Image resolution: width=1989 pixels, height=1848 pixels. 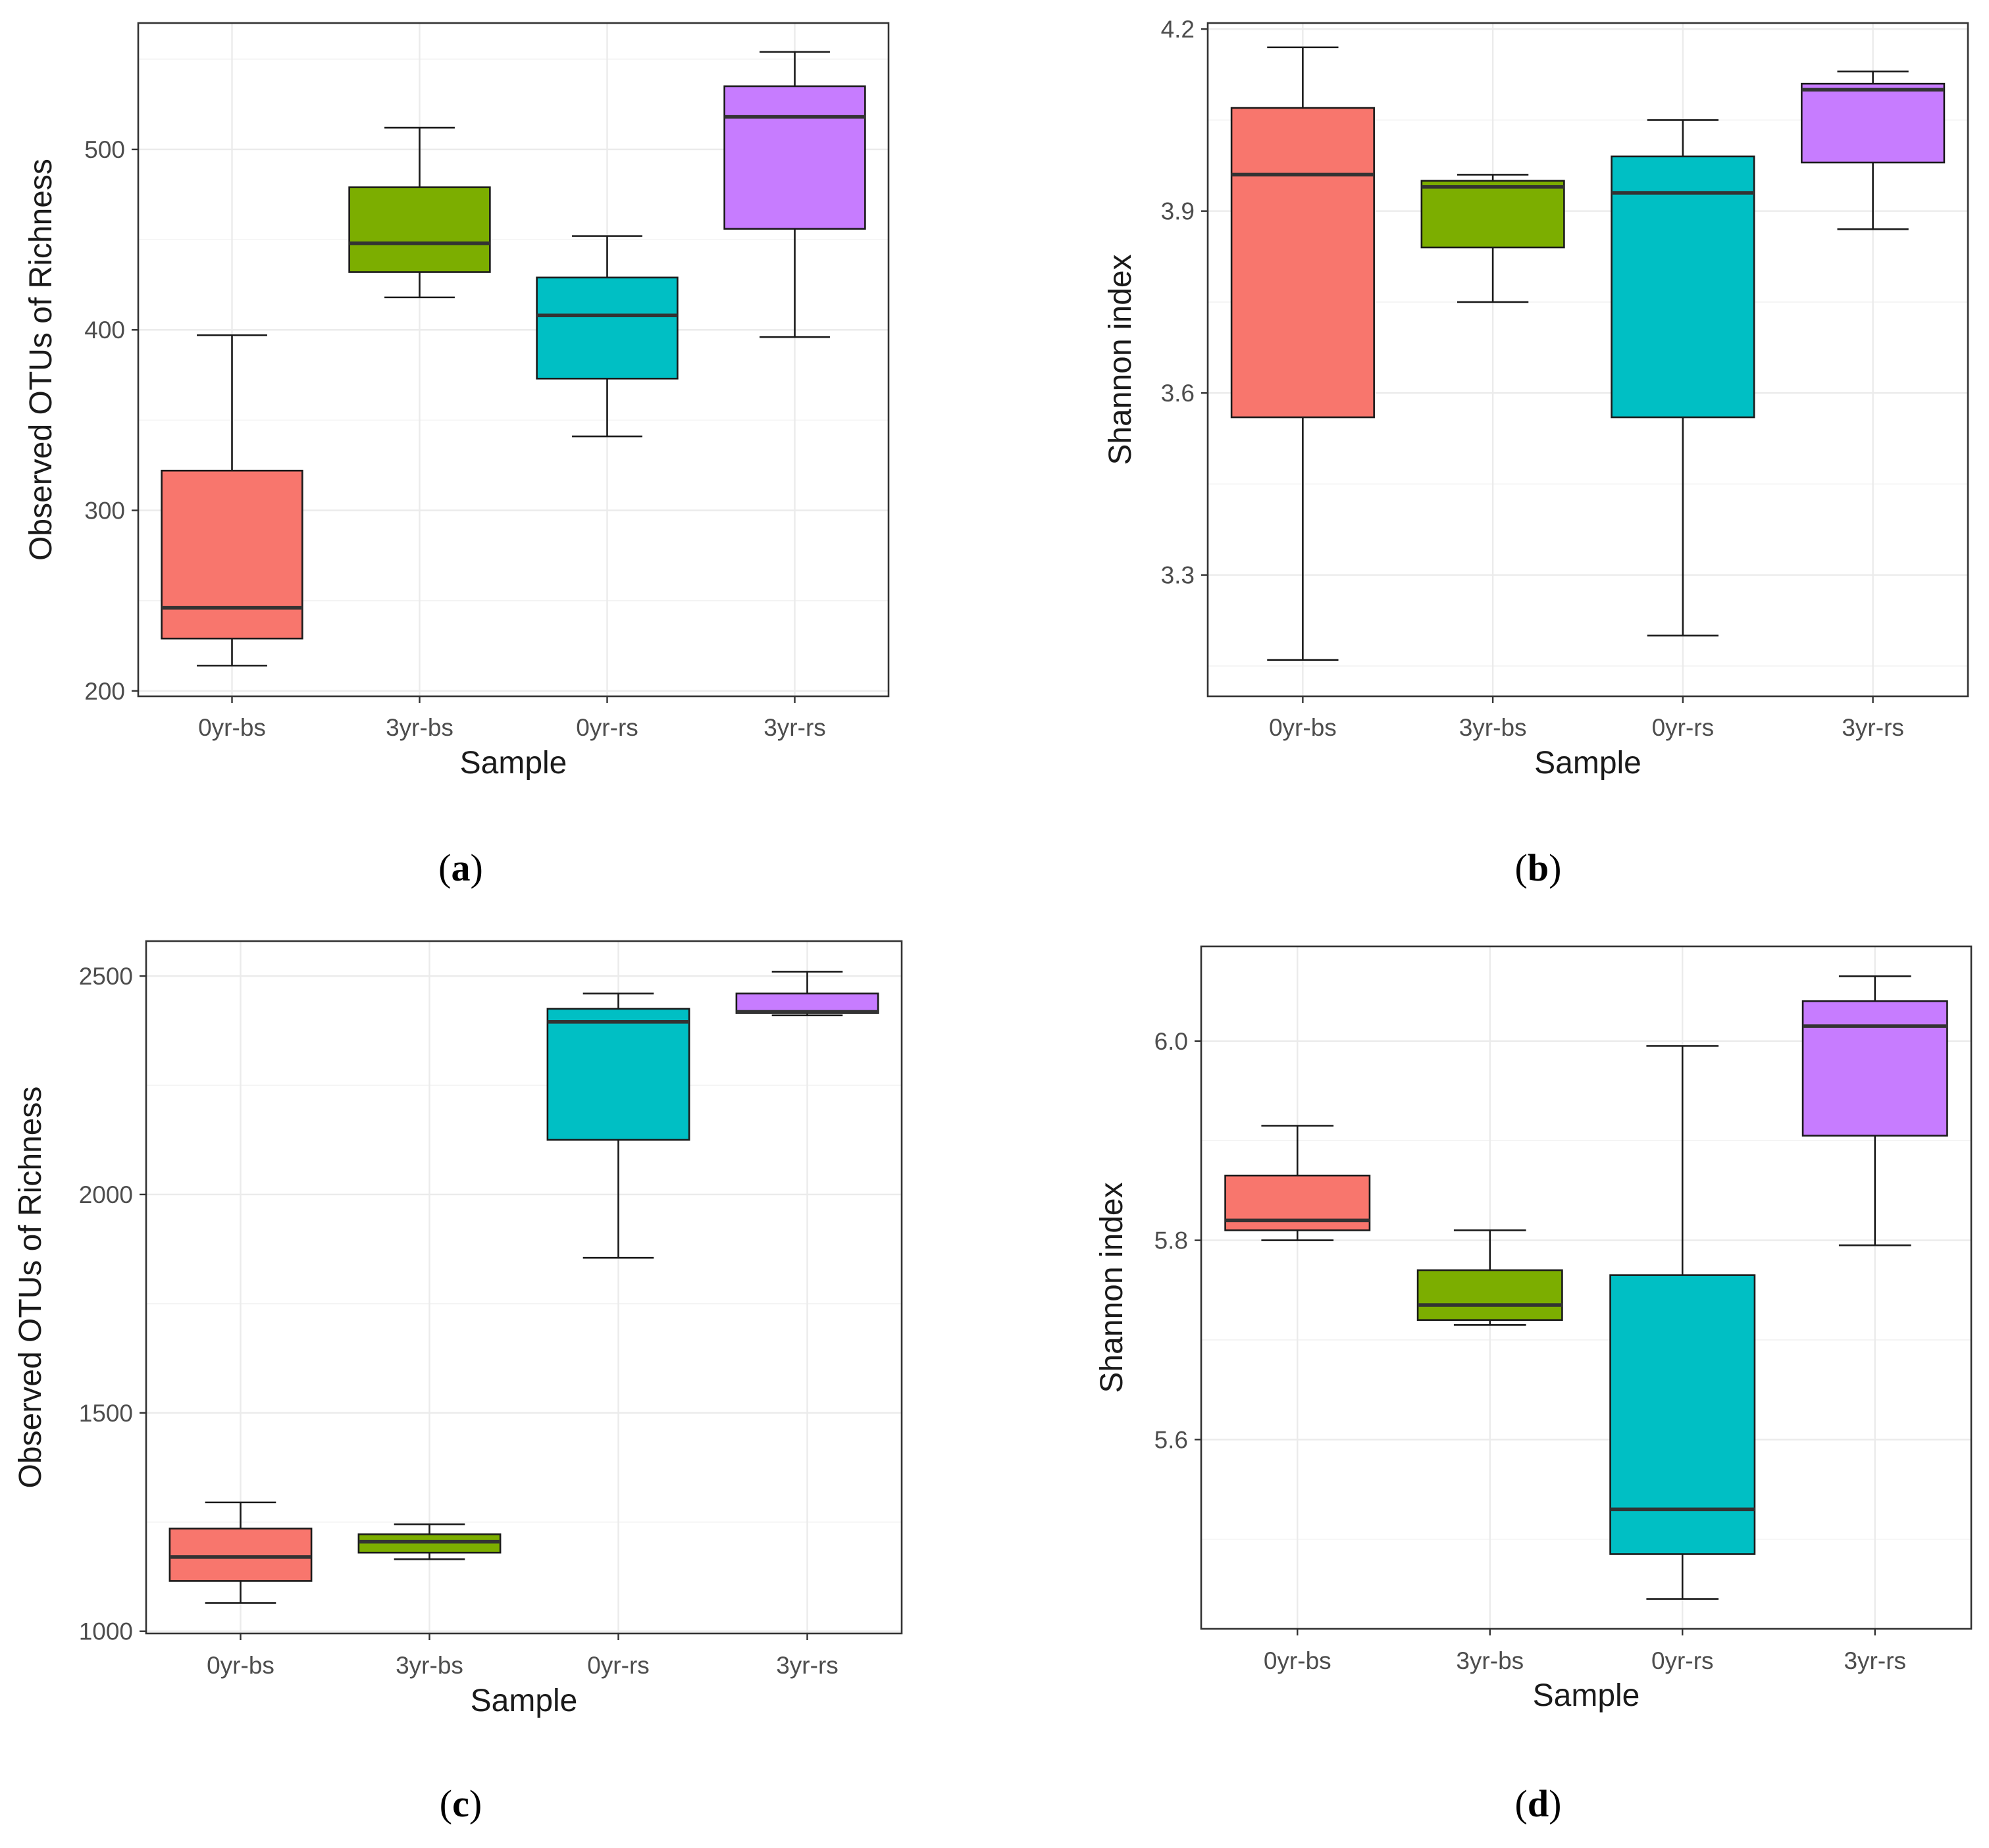 What do you see at coordinates (104, 691) in the screenshot?
I see `y-tick-label: 200` at bounding box center [104, 691].